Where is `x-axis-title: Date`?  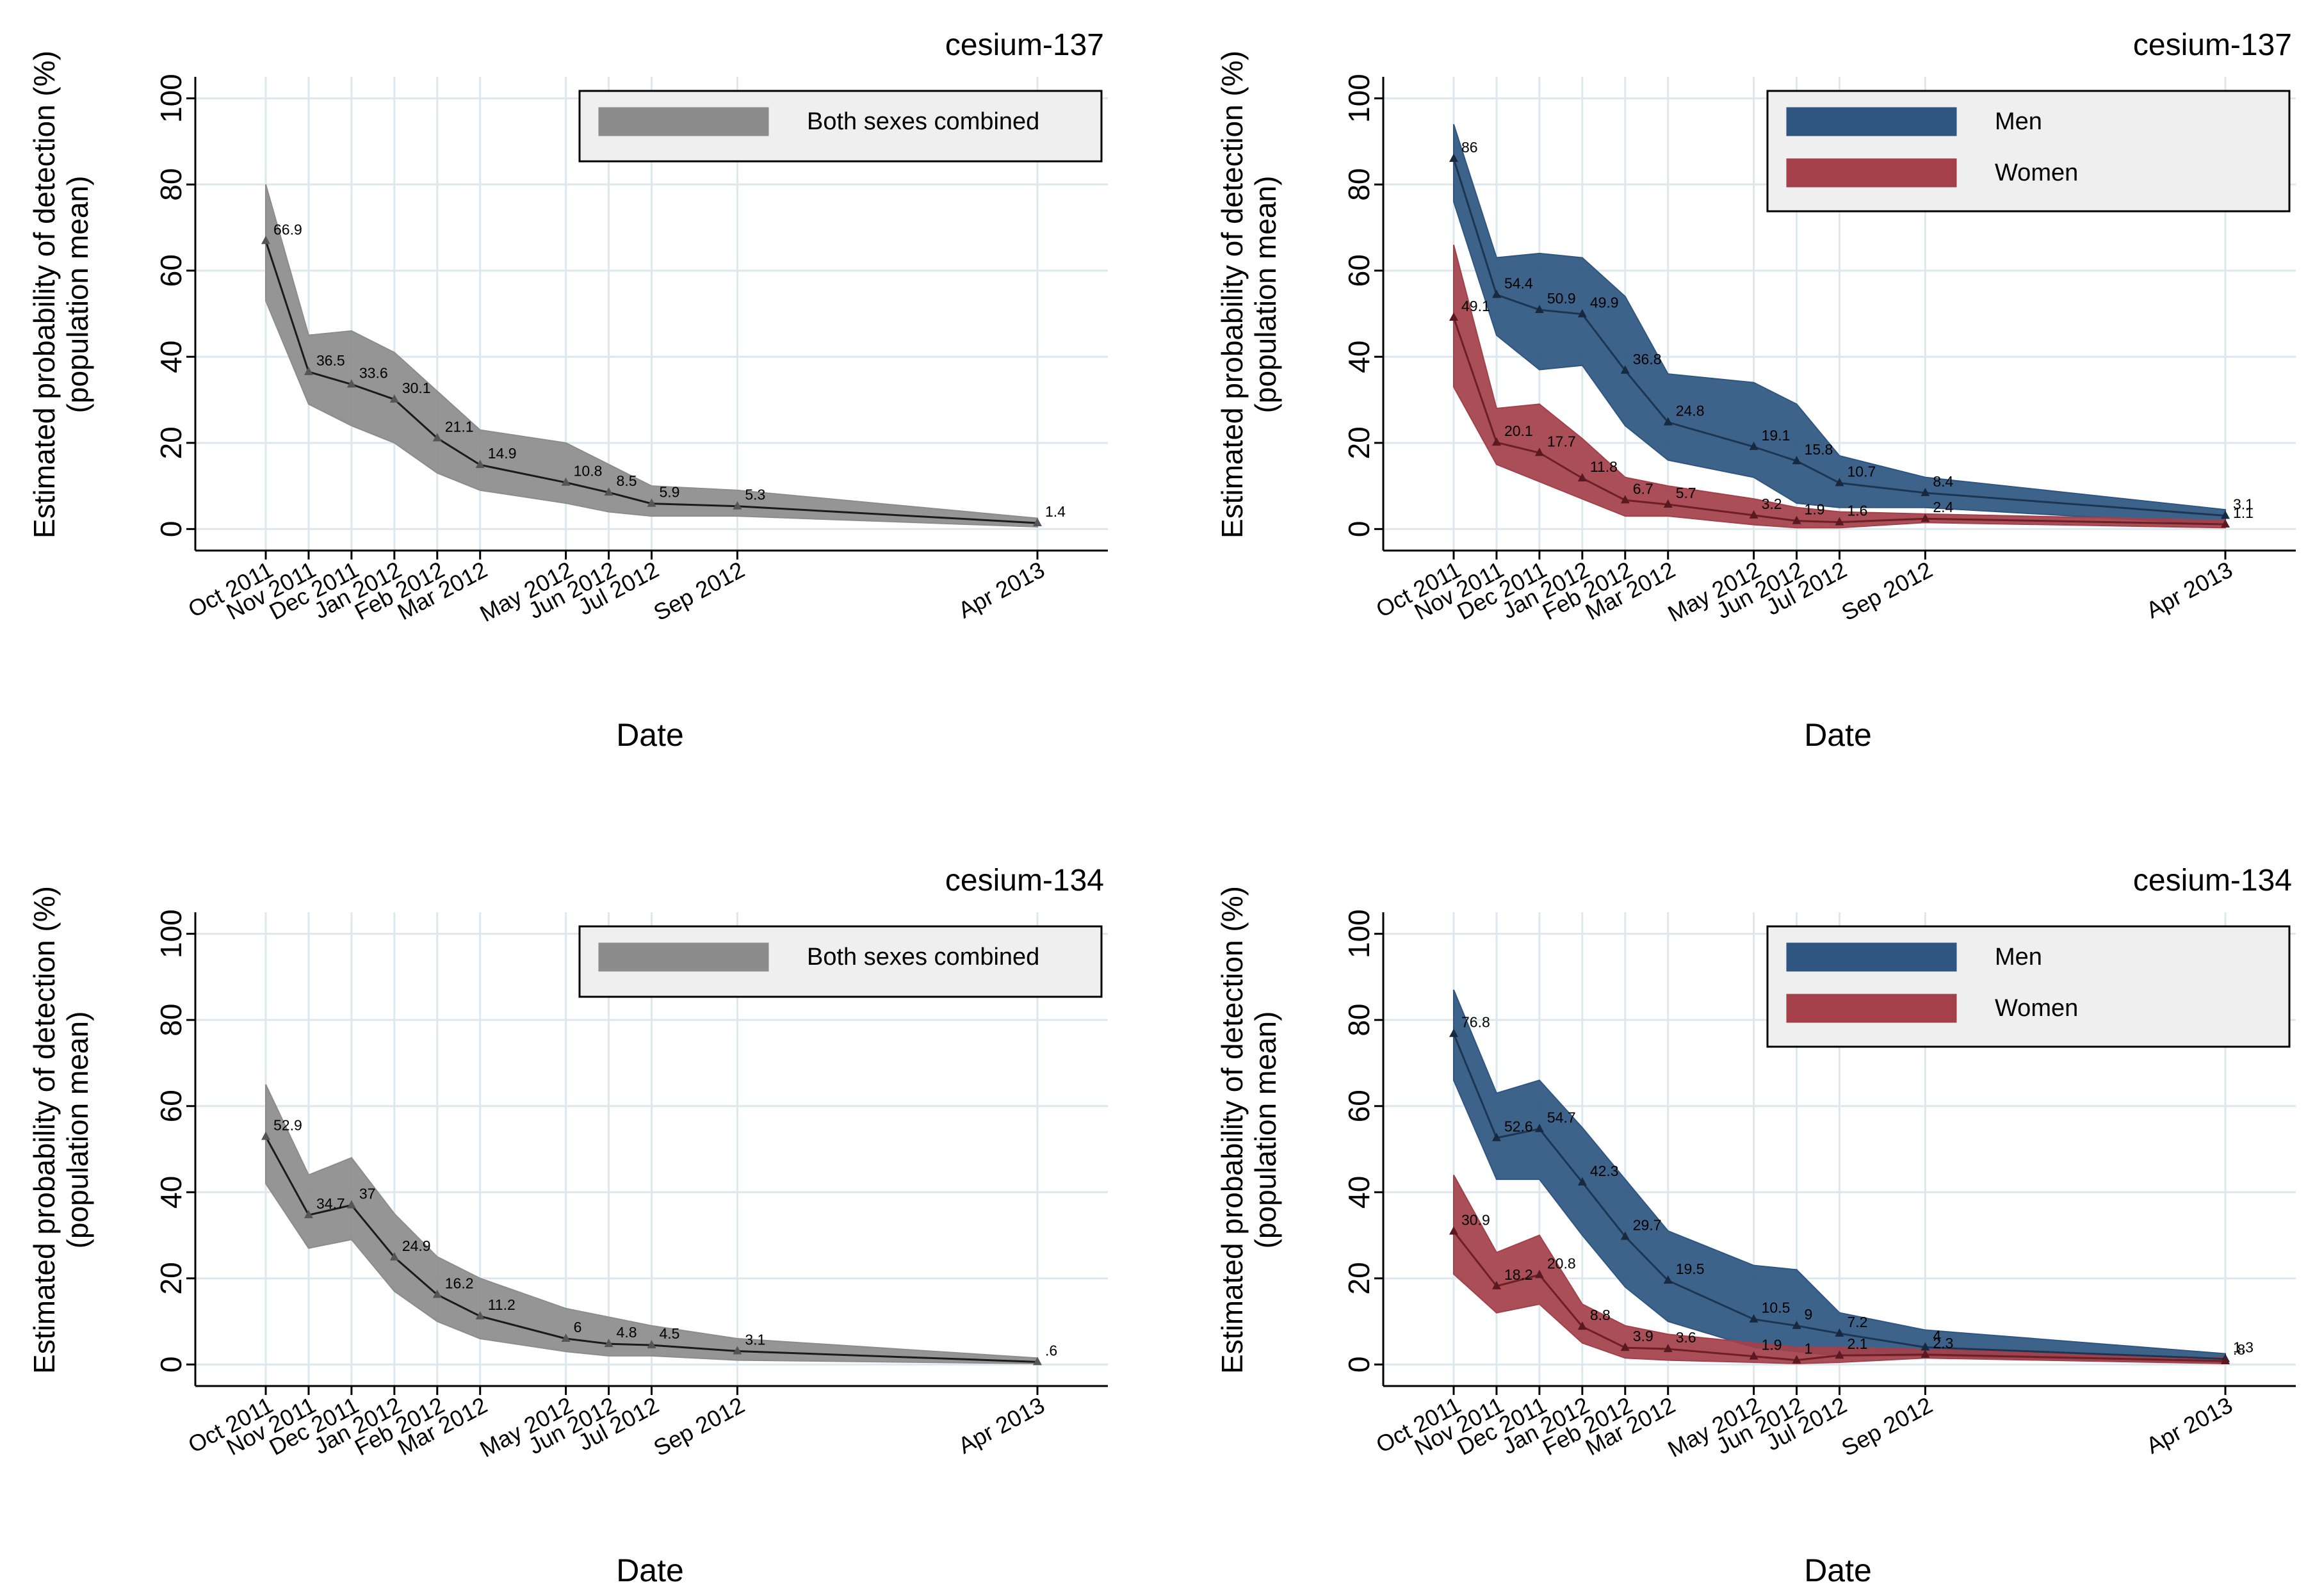
x-axis-title: Date is located at coordinates (650, 1570).